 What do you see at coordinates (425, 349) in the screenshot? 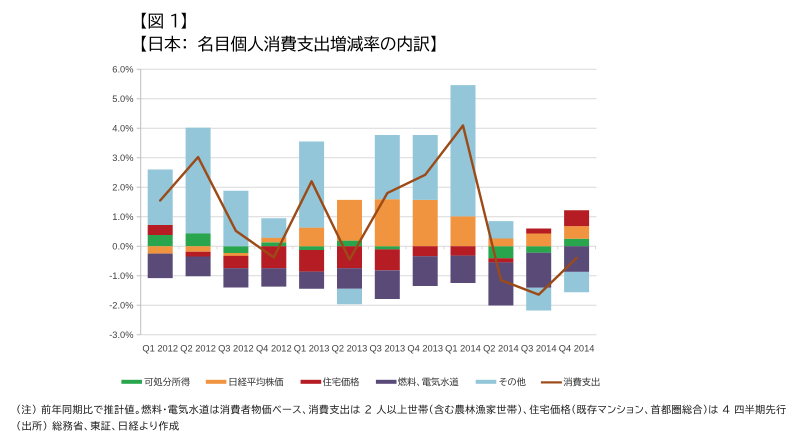
I see `svg-text: Q4 2013` at bounding box center [425, 349].